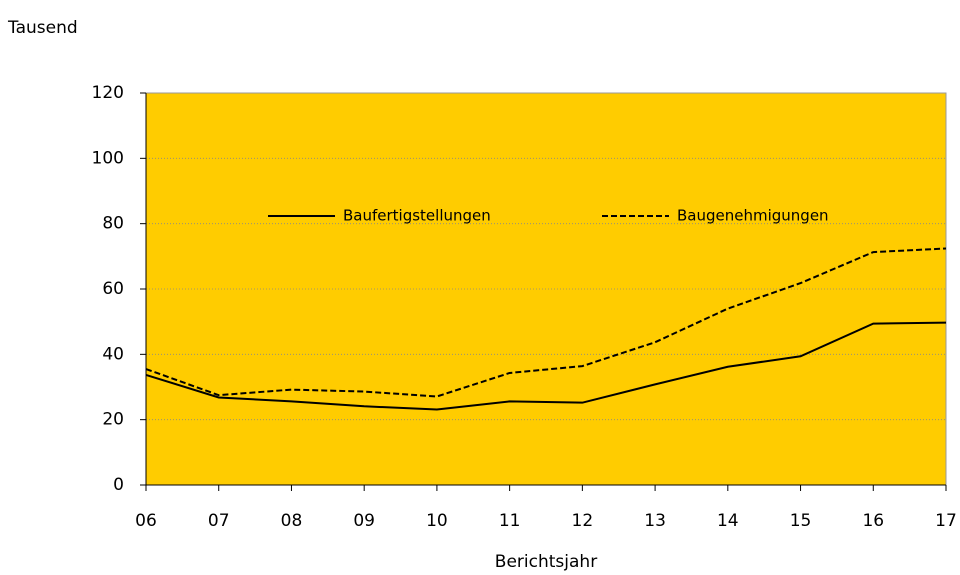 The image size is (960, 575). Describe the element at coordinates (753, 216) in the screenshot. I see `legend-label: Baugenehmigungen` at that location.